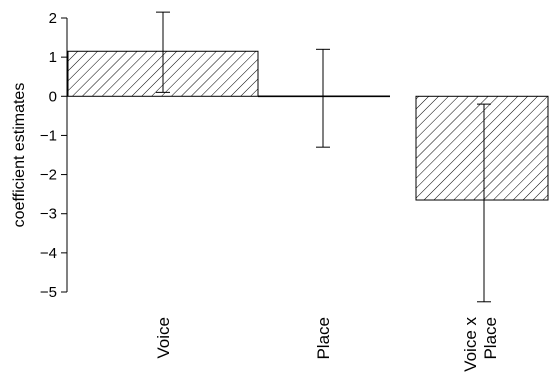  I want to click on y-axis: 2 1 0 −1 −2 −3 −4 −5, so click(54, 155).